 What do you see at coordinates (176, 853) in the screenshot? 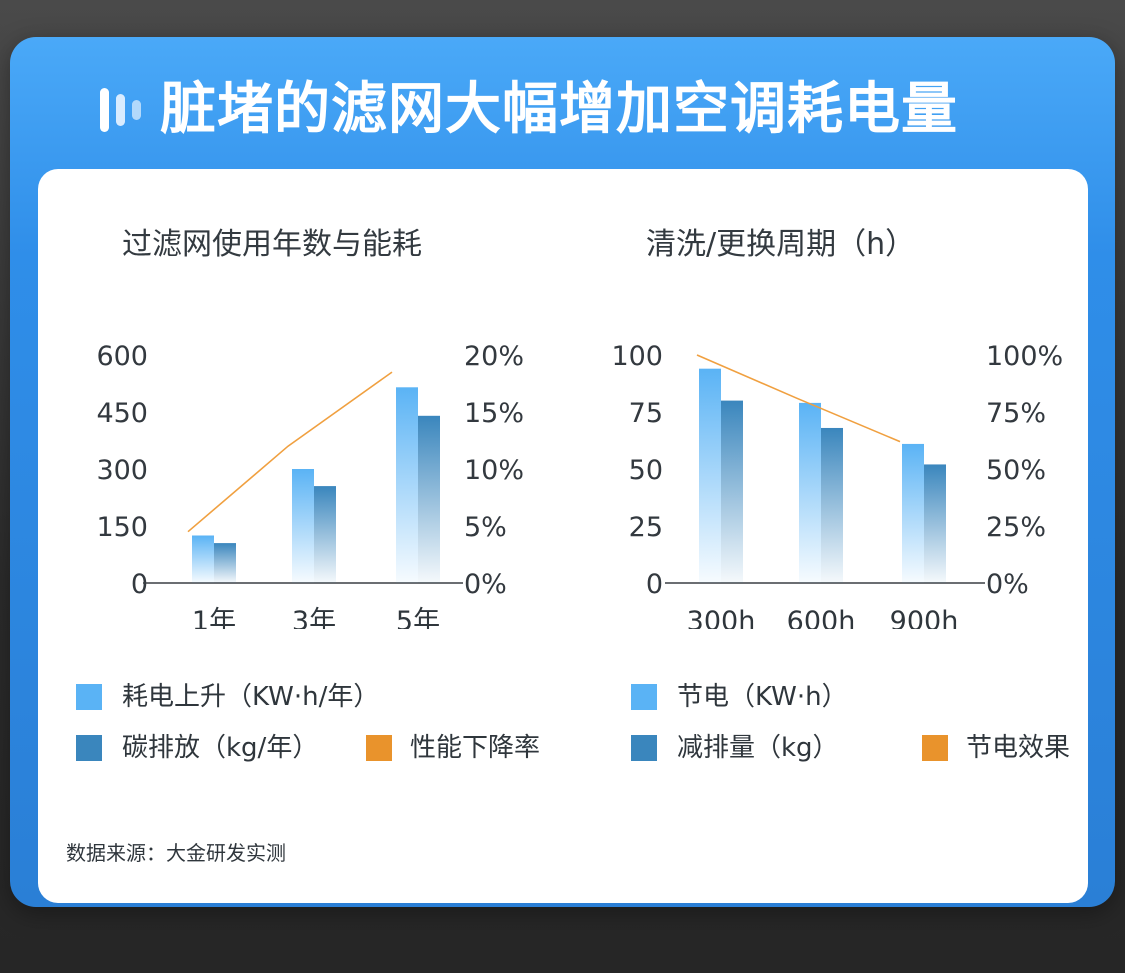
I see `data-source-note: 数据来源：大金研发实测` at bounding box center [176, 853].